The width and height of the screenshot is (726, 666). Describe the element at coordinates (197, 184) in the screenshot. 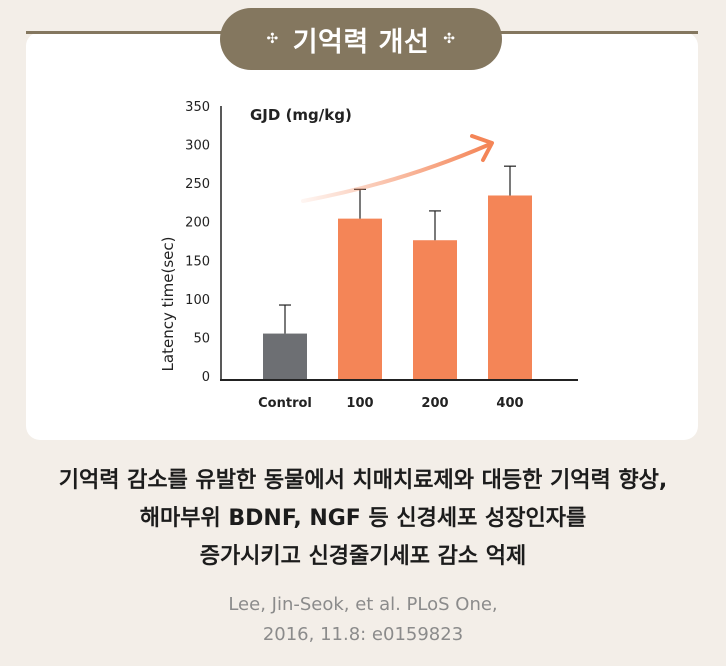

I see `y-tick-label: 250` at that location.